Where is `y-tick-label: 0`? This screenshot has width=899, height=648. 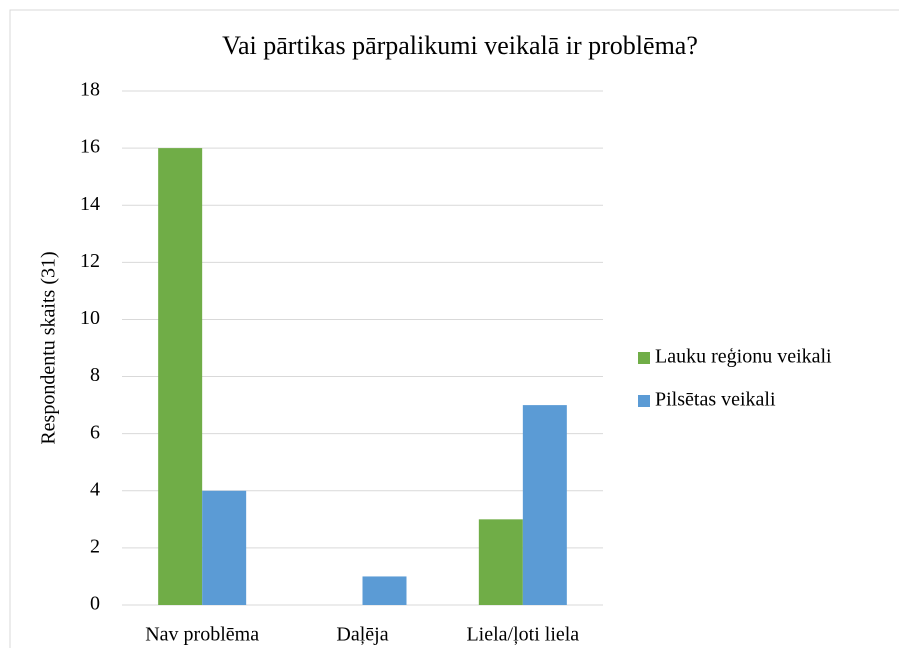
y-tick-label: 0 is located at coordinates (95, 604).